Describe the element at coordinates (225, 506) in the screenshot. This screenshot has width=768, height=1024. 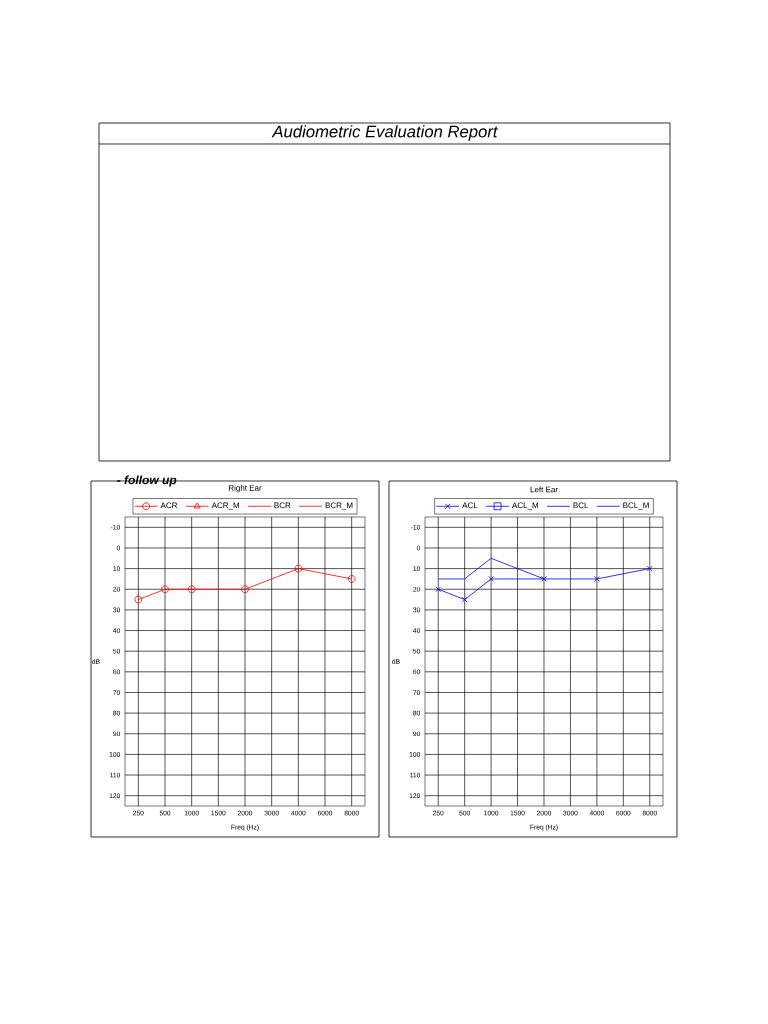
I see `legend-label: ACR_M` at that location.